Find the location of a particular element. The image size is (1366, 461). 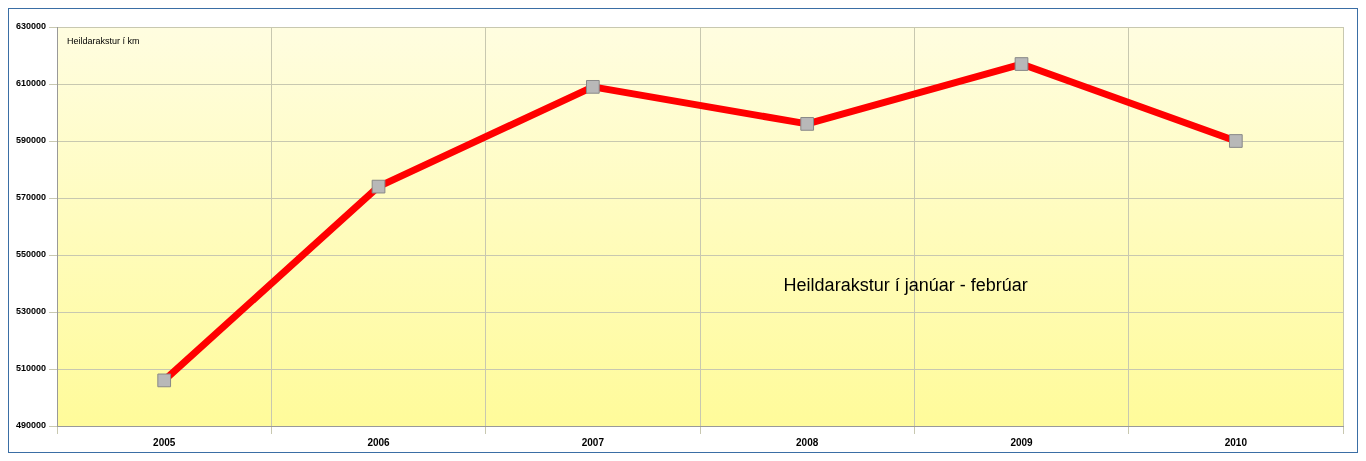

y-axis-title: Heildarakstur í km is located at coordinates (103, 40).